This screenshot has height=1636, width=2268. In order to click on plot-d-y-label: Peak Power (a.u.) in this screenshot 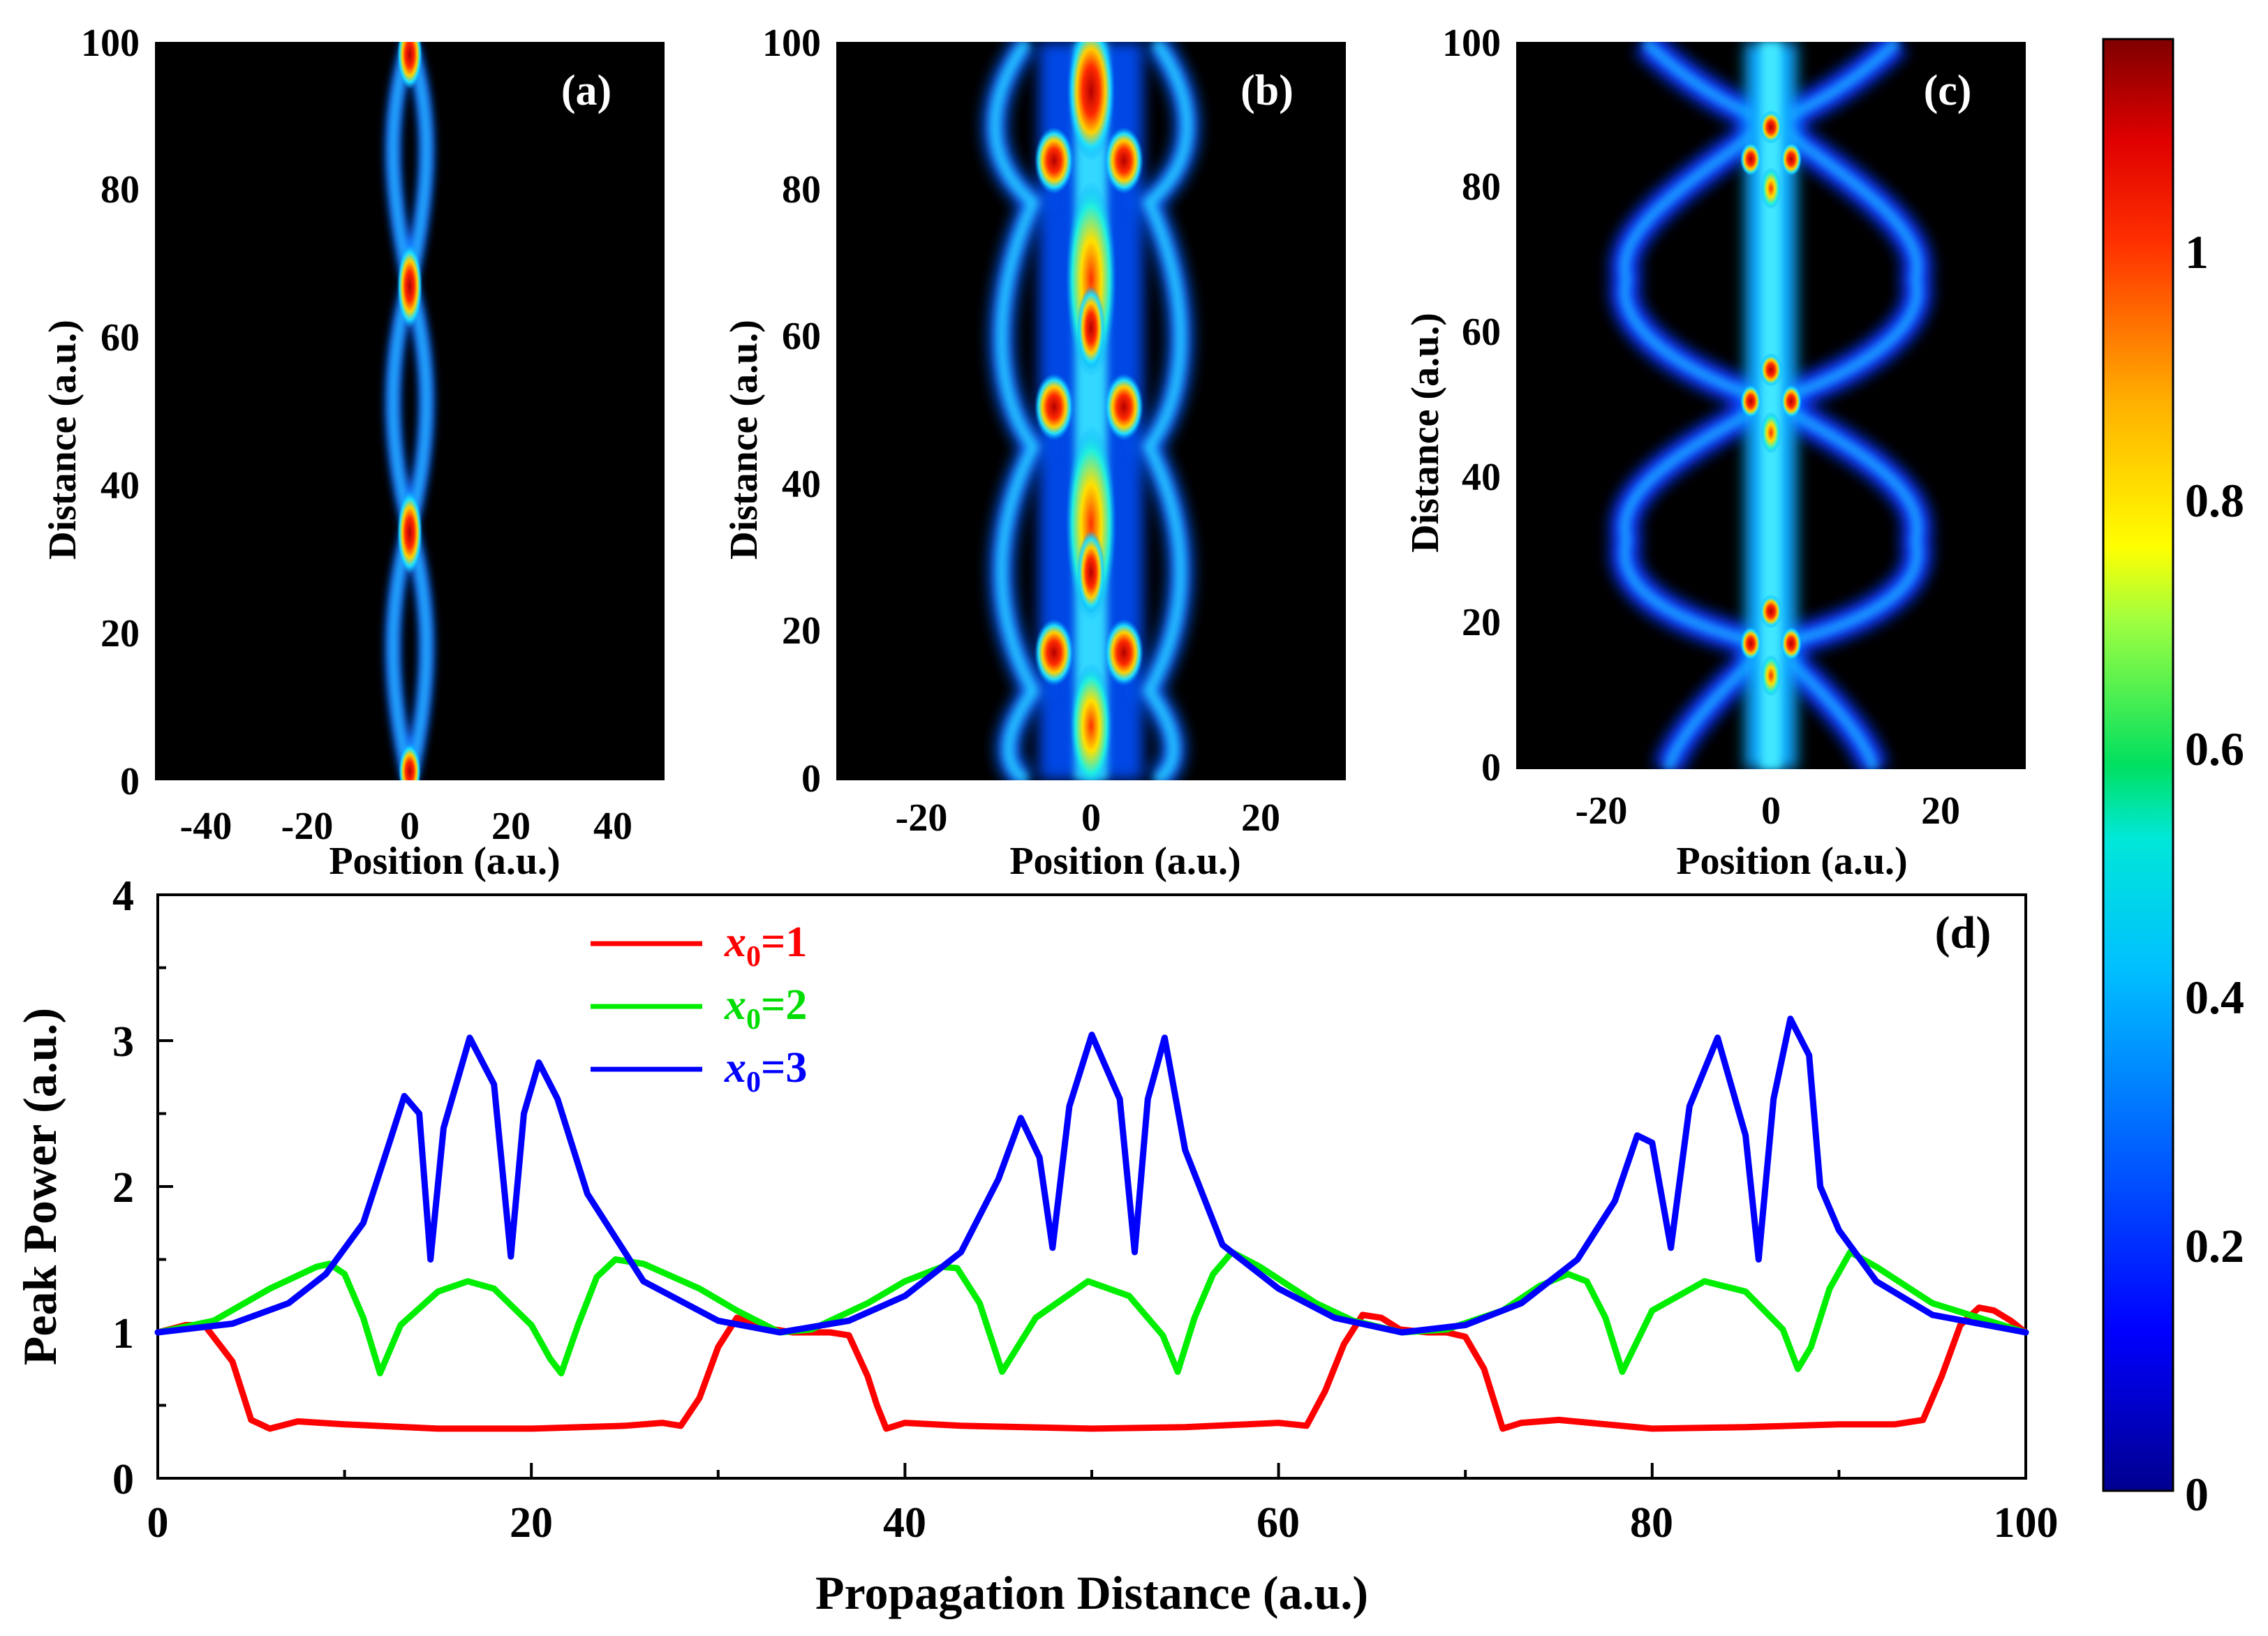, I will do `click(39, 1186)`.